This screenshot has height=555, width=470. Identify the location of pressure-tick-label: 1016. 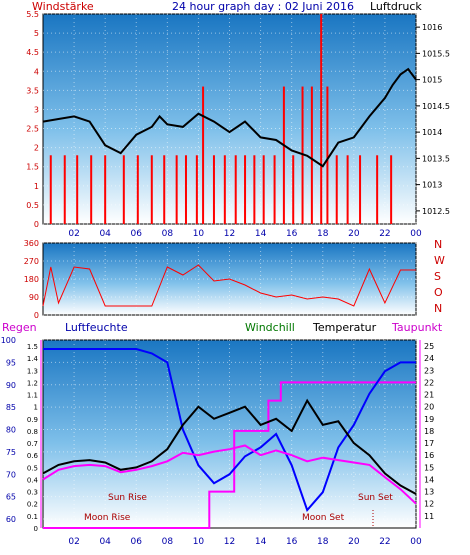
(432, 27).